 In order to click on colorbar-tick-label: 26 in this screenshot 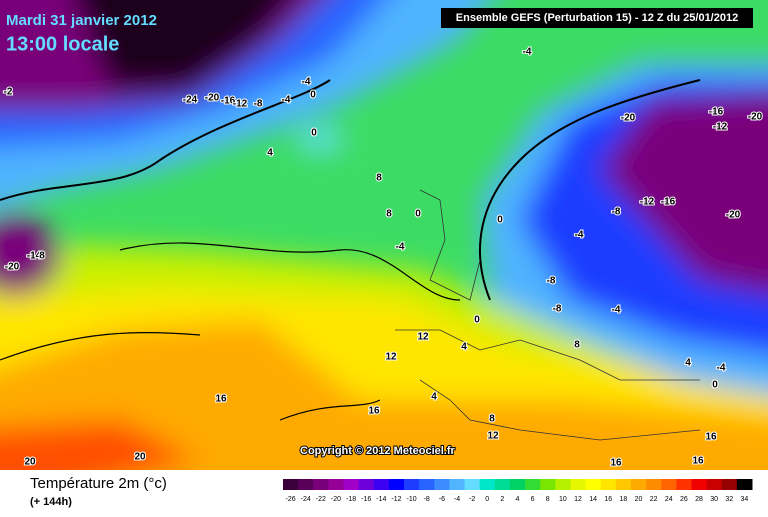, I will do `click(684, 499)`.